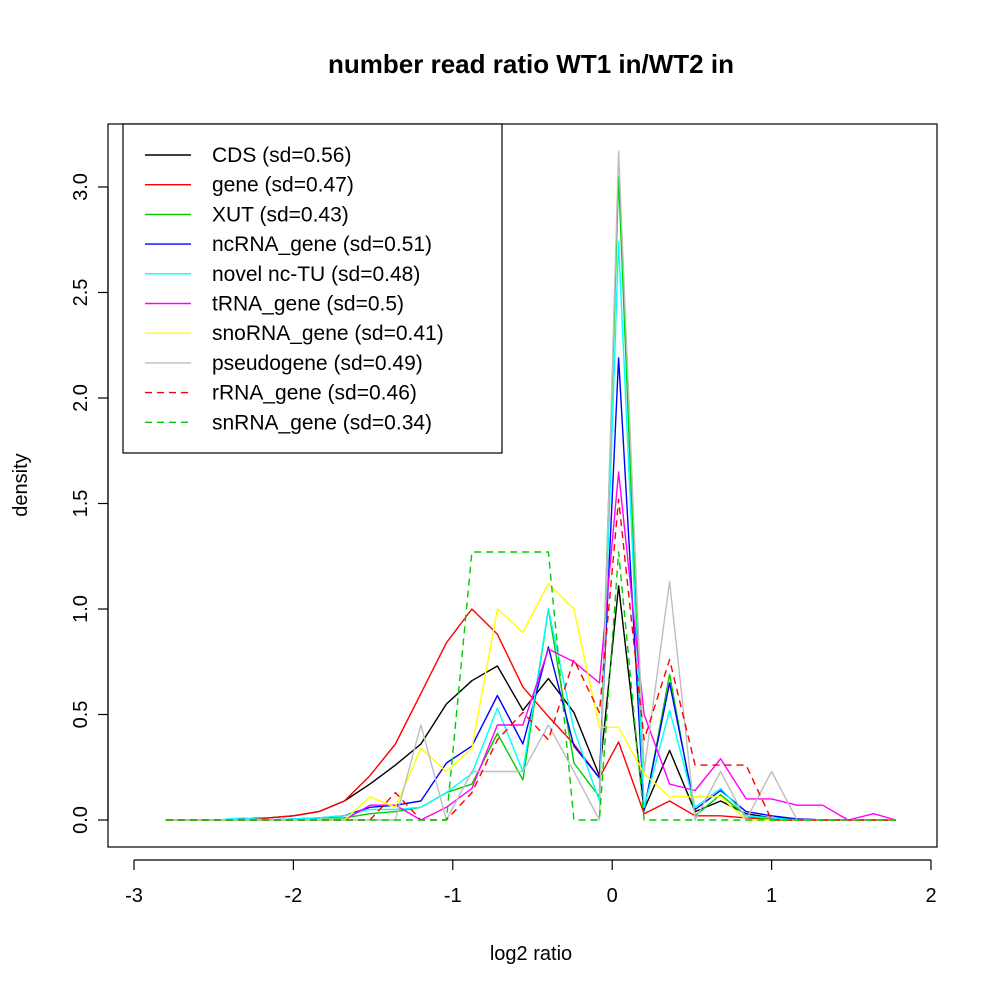 The height and width of the screenshot is (1000, 1000). Describe the element at coordinates (322, 244) in the screenshot. I see `legend-label: ncRNA_gene (sd=0.51)` at that location.